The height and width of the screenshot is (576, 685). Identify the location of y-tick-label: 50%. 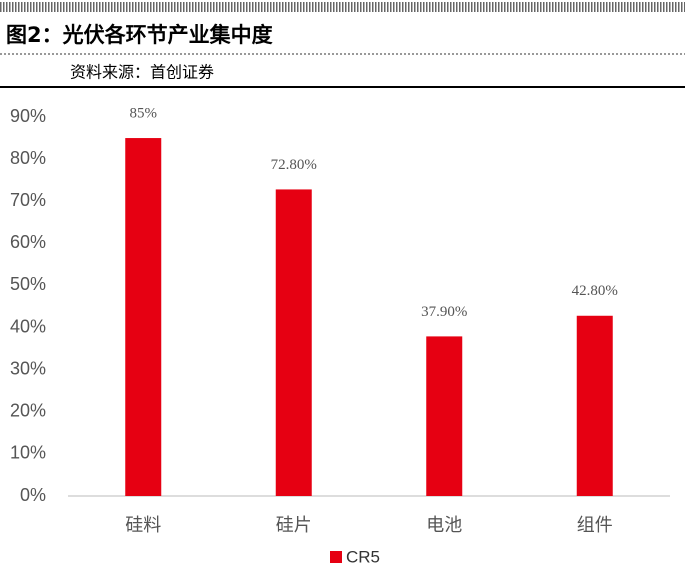
(28, 284).